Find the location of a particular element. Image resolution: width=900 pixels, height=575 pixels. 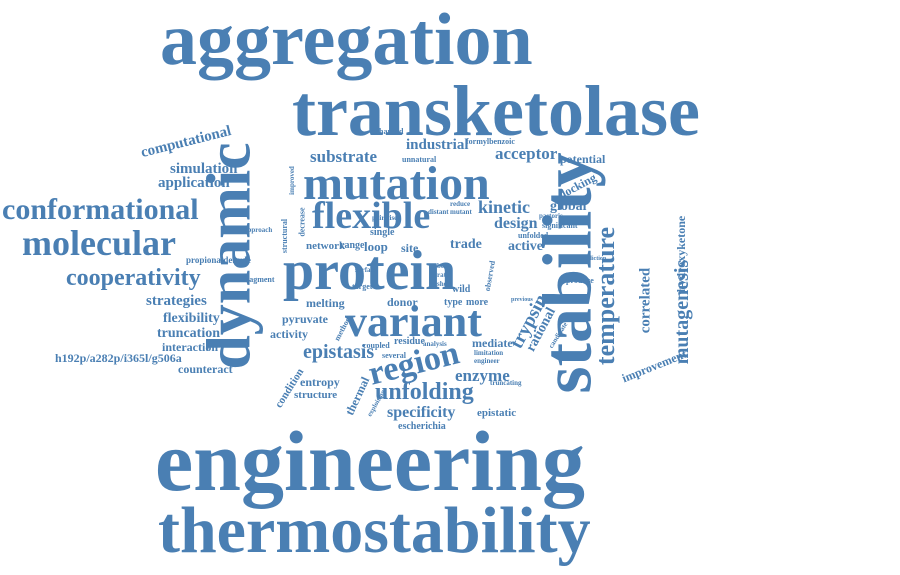

word-unnatural: unnatural is located at coordinates (419, 159).